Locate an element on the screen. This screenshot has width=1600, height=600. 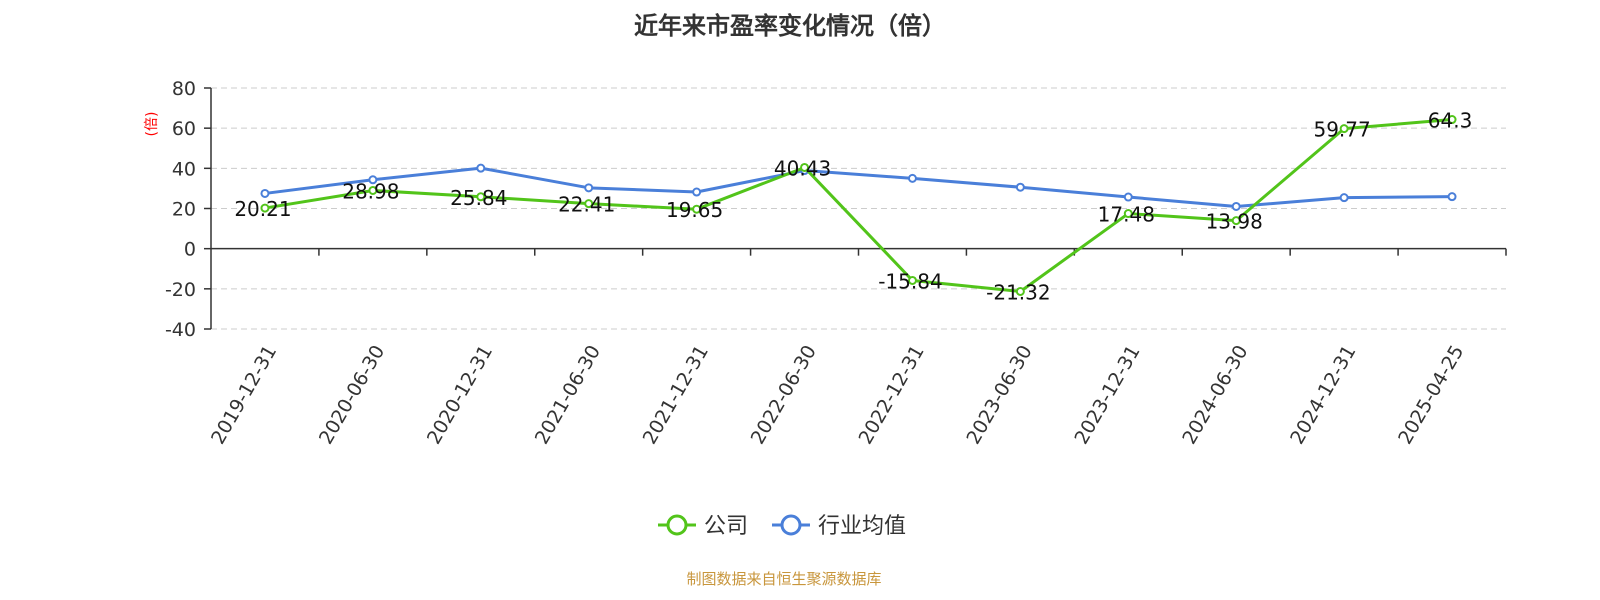
legend: 公司 行业均值 is located at coordinates (782, 526).